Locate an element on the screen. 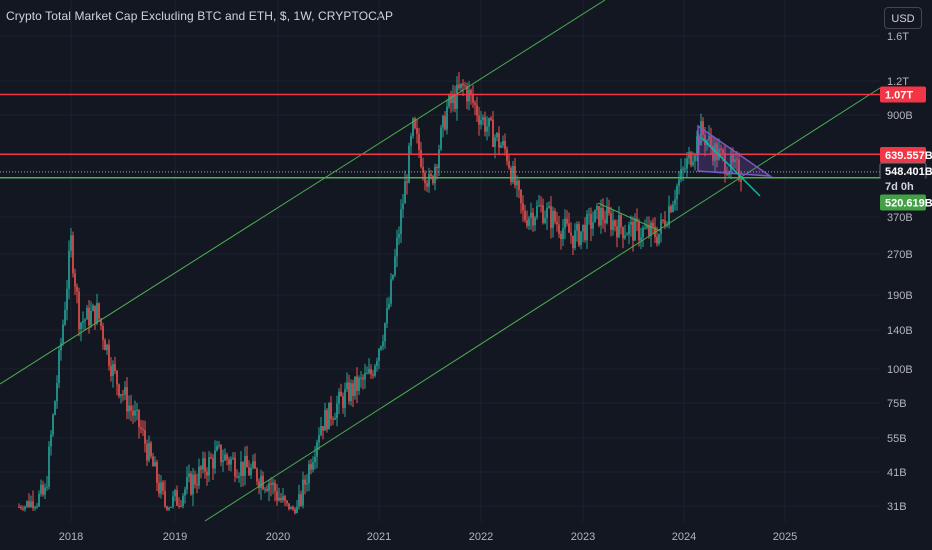  y-tick-label: 270B is located at coordinates (900, 255).